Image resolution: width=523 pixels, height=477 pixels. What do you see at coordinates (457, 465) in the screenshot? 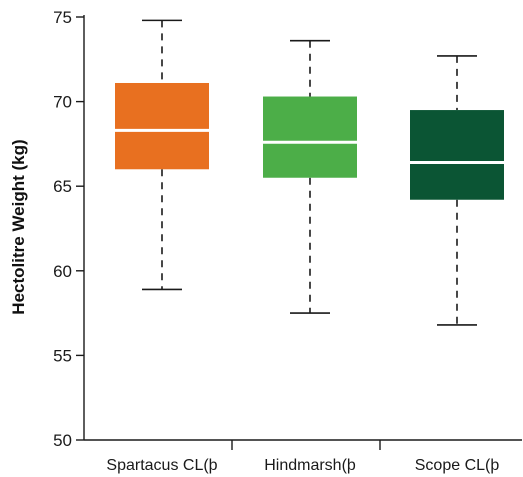
I see `x-category-label: Scope CL(þ` at bounding box center [457, 465].